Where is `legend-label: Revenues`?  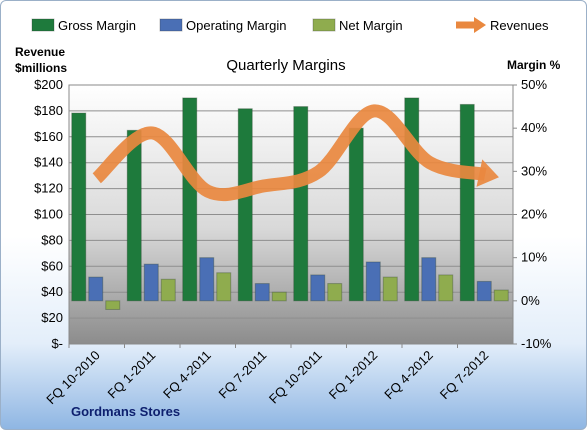 legend-label: Revenues is located at coordinates (519, 25).